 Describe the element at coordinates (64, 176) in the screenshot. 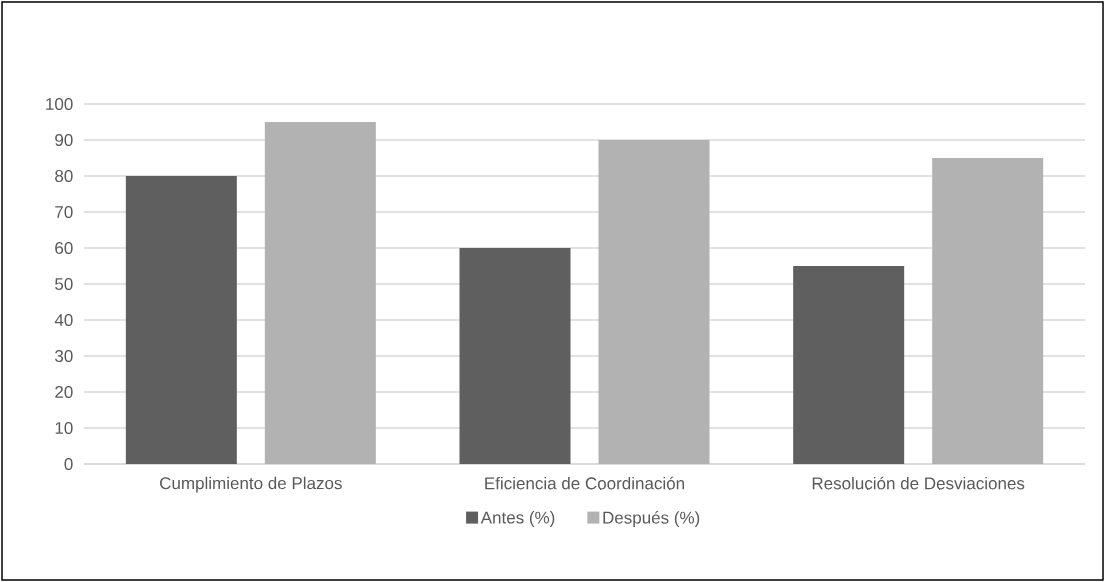

I see `y-tick-label: 80` at that location.